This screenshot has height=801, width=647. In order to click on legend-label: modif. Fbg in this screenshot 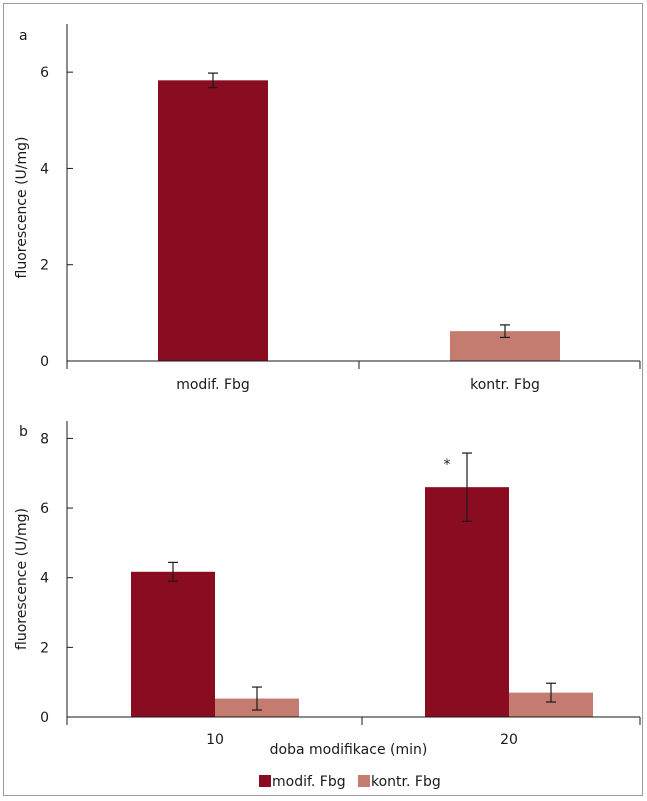, I will do `click(309, 782)`.